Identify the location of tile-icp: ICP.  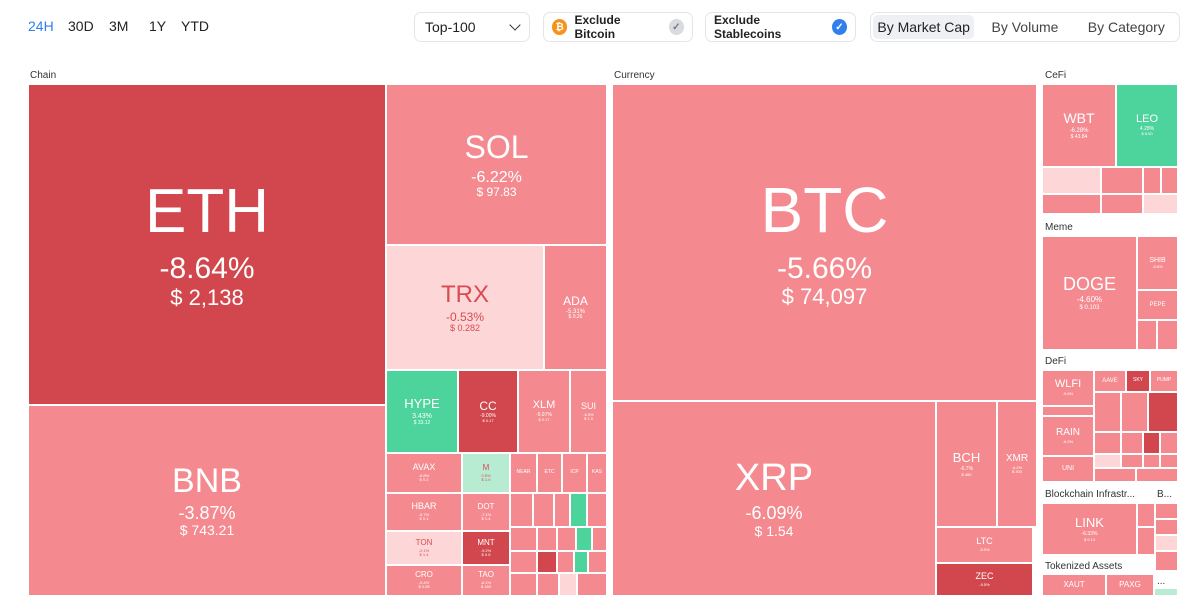
(574, 473).